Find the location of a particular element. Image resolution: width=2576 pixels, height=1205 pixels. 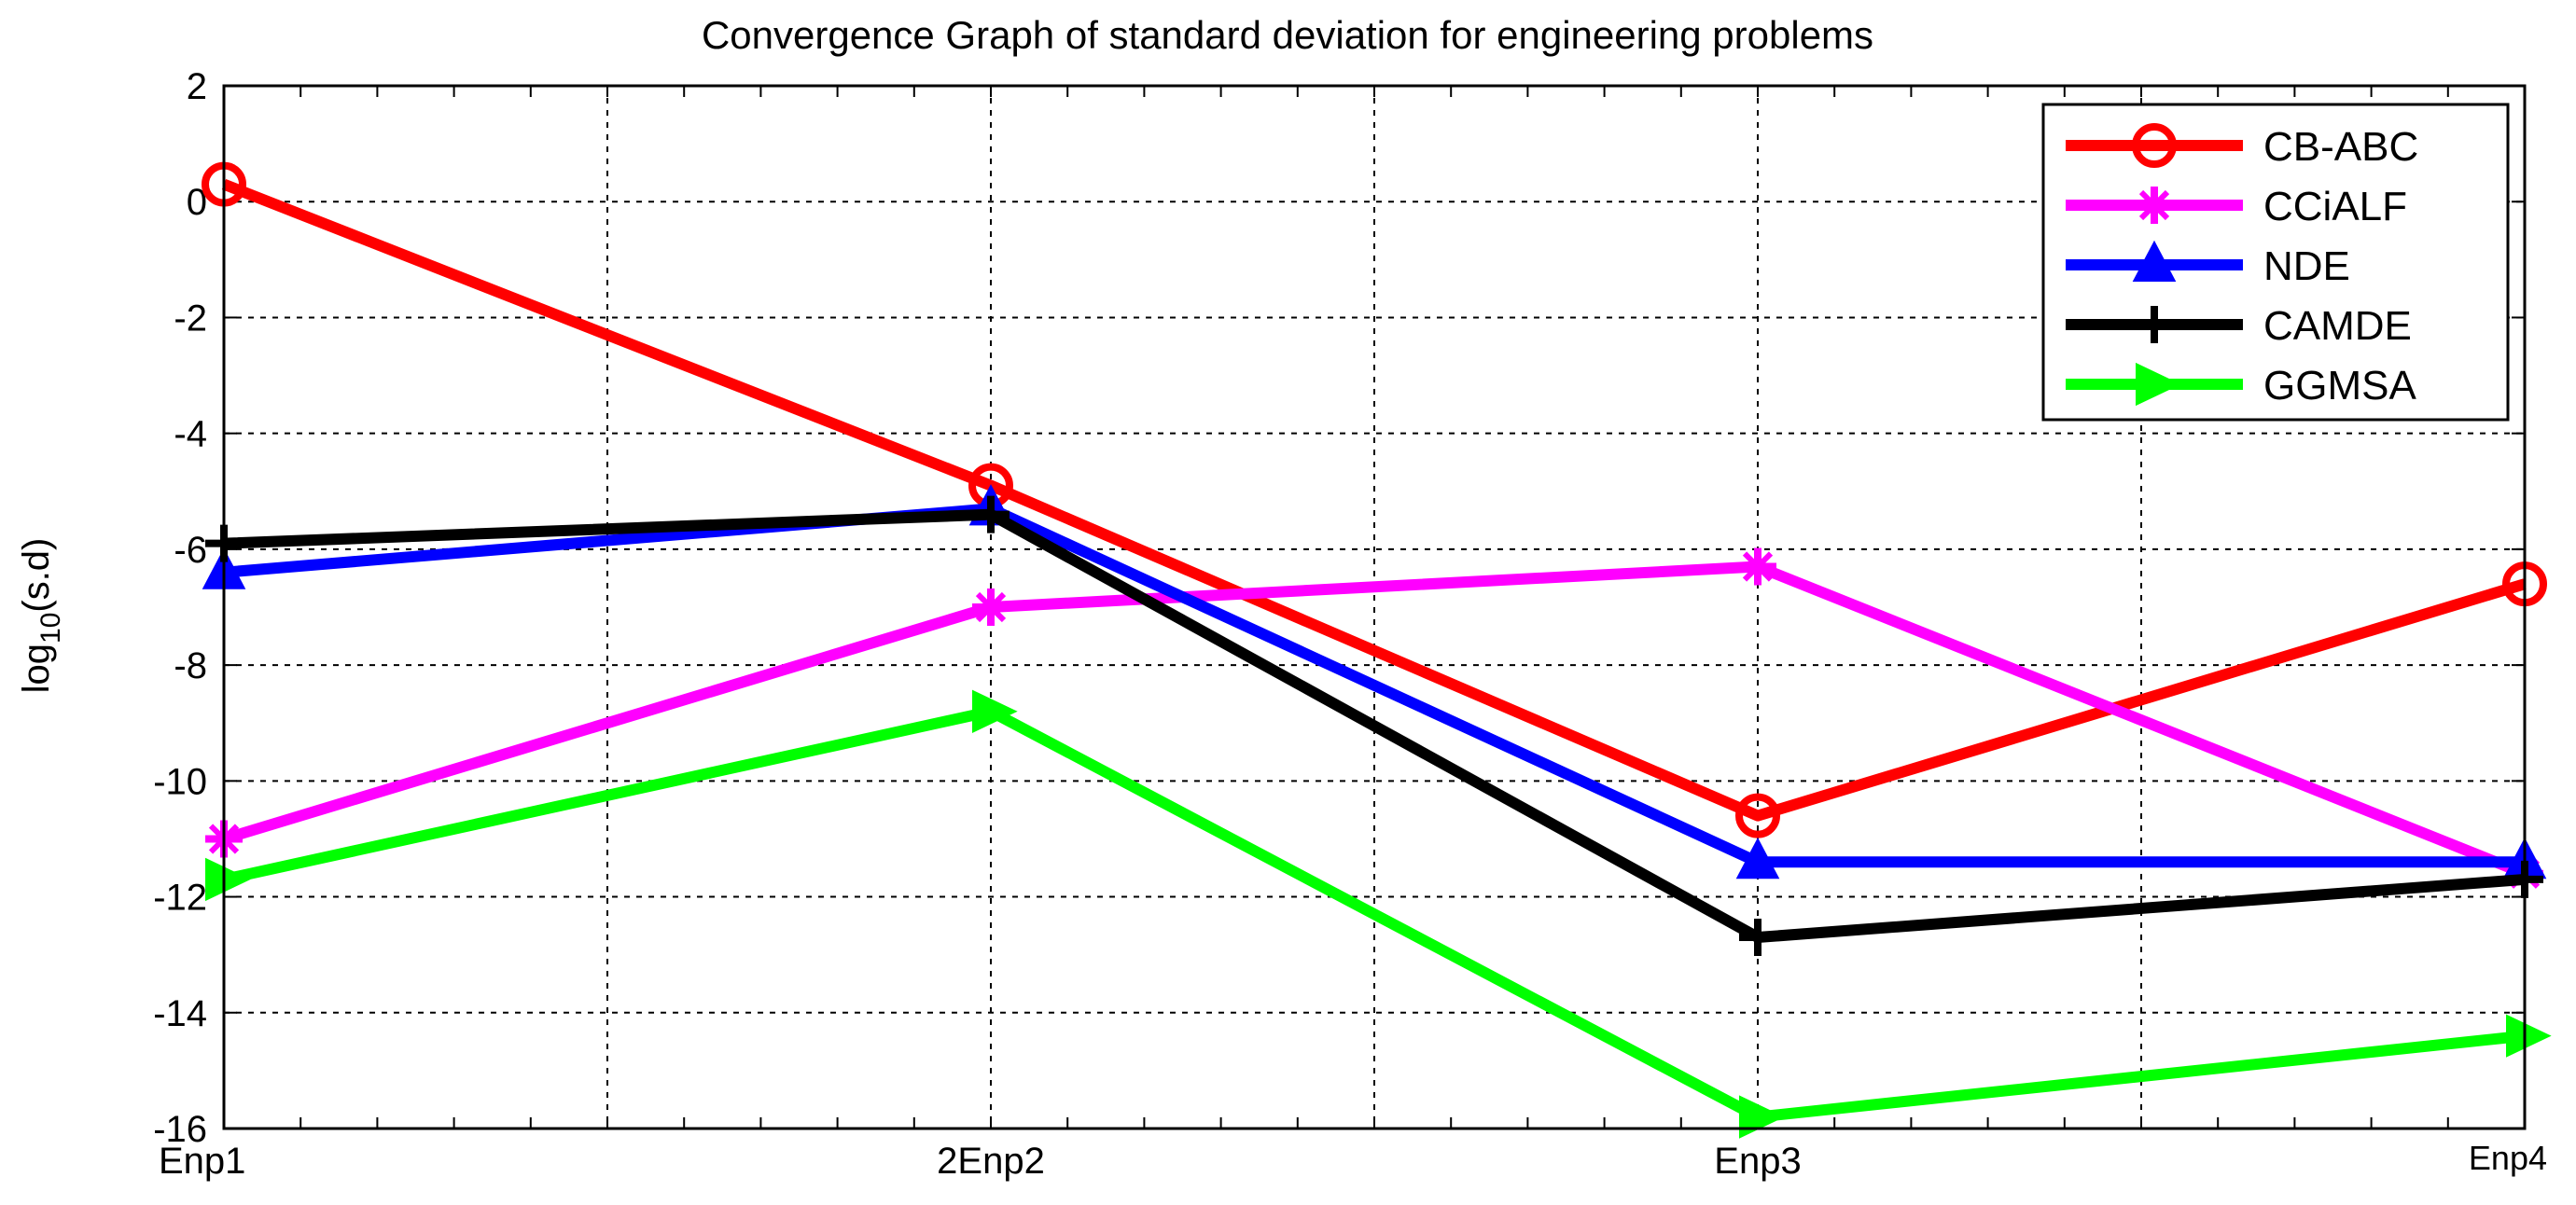

legend: CB-ABC CCiALF NDE CAMDE GGMSA is located at coordinates (2275, 262).